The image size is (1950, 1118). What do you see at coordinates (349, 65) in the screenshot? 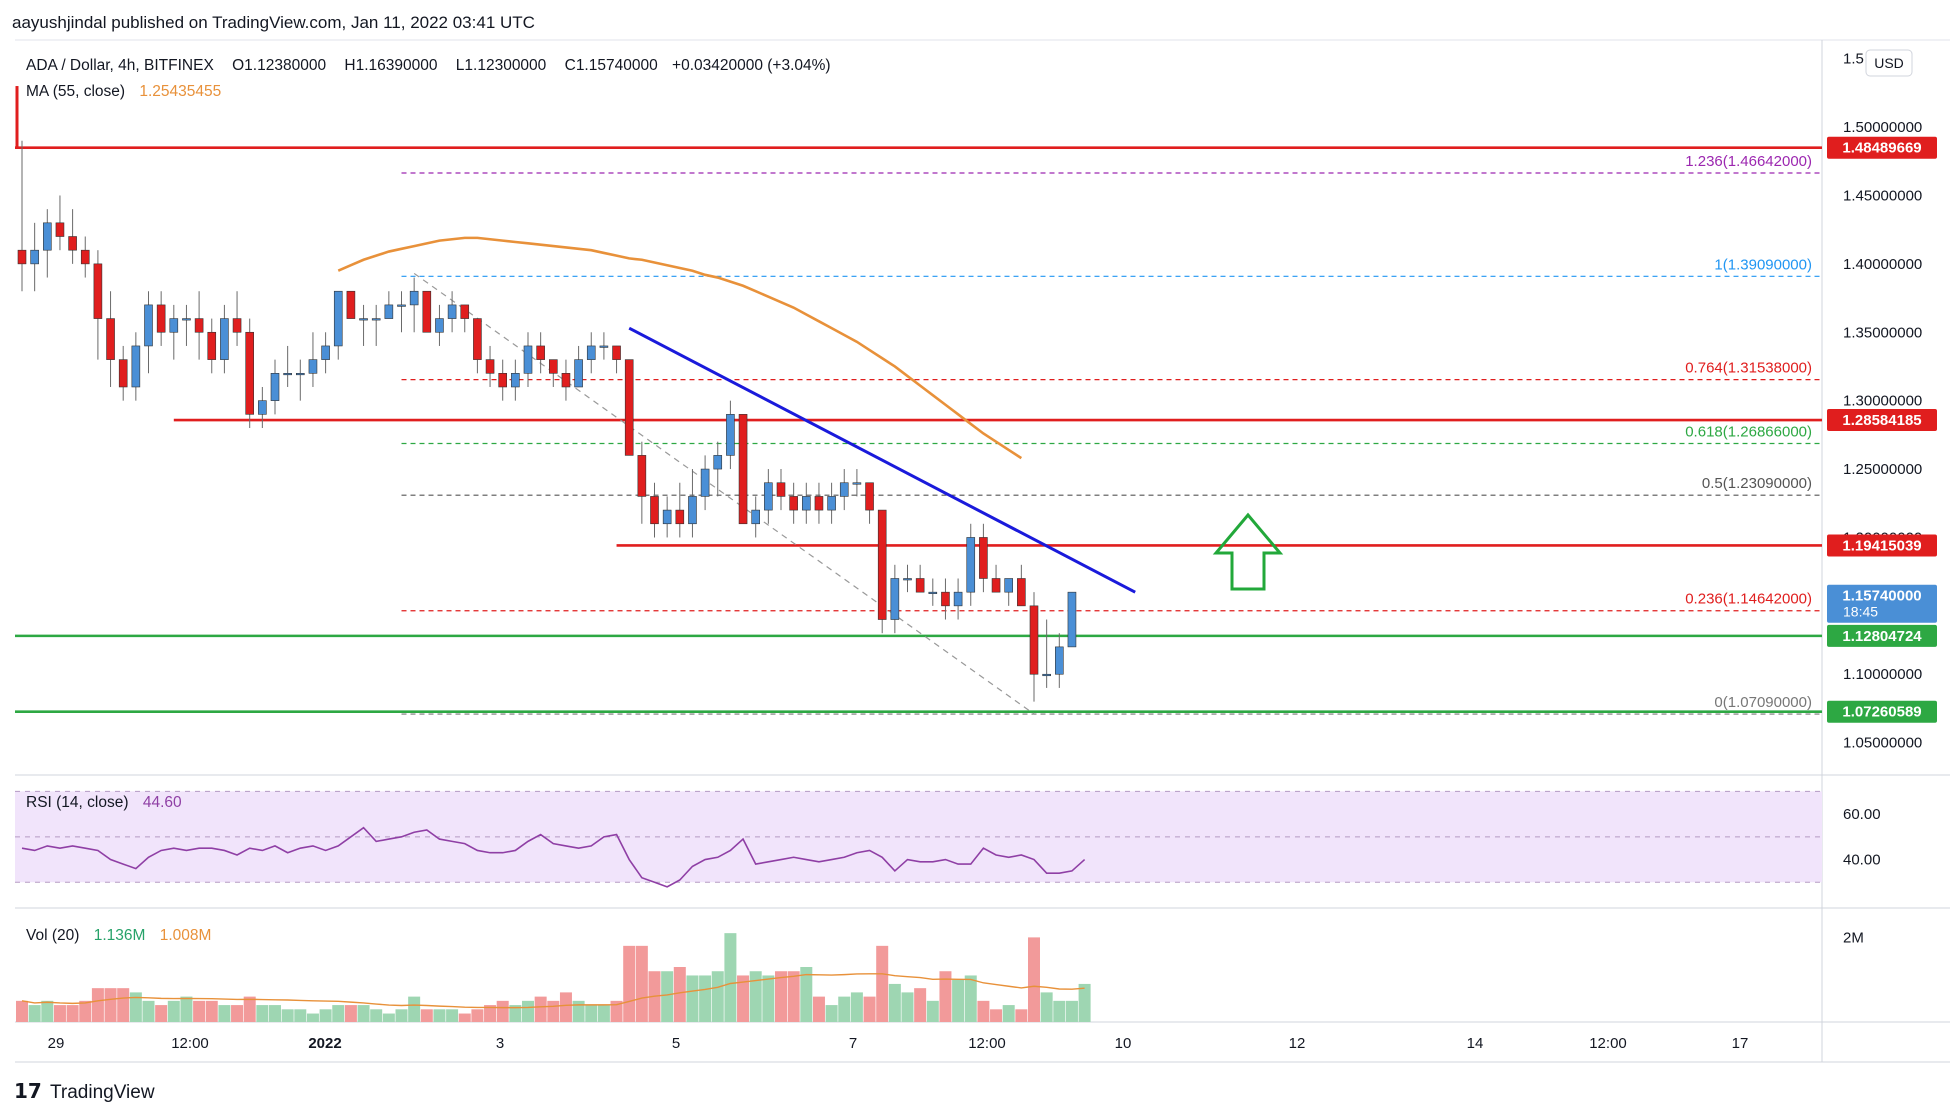
I see `high-label: H` at bounding box center [349, 65].